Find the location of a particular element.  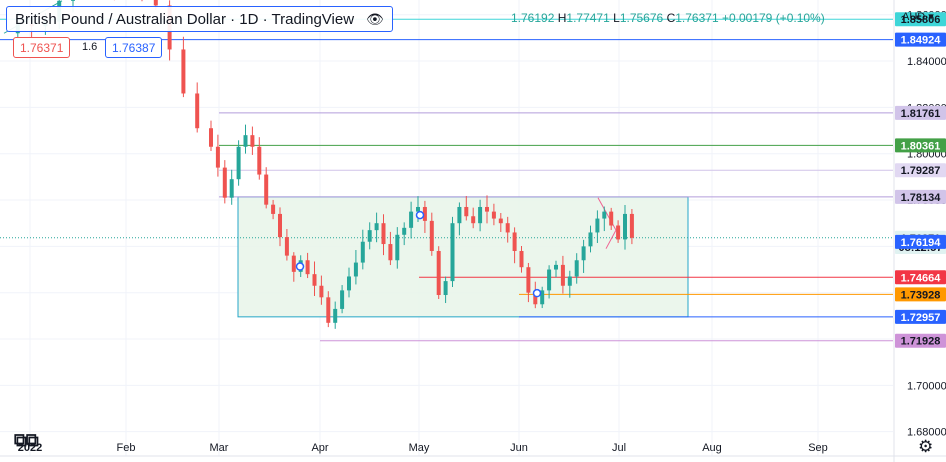

price-label-text: 1.71928 is located at coordinates (921, 342).